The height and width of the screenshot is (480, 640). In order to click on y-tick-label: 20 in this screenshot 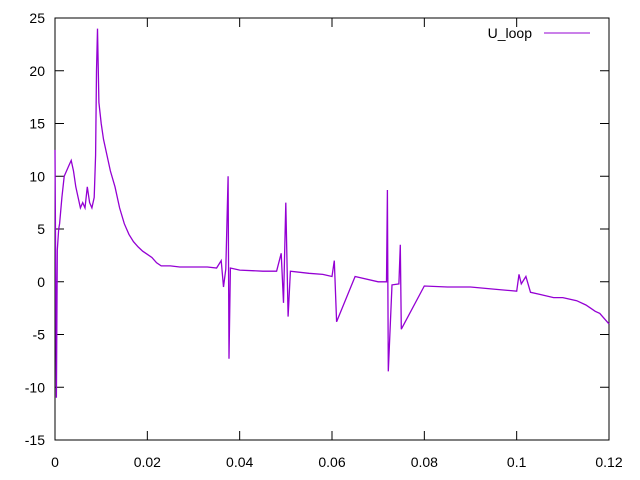, I will do `click(37, 71)`.